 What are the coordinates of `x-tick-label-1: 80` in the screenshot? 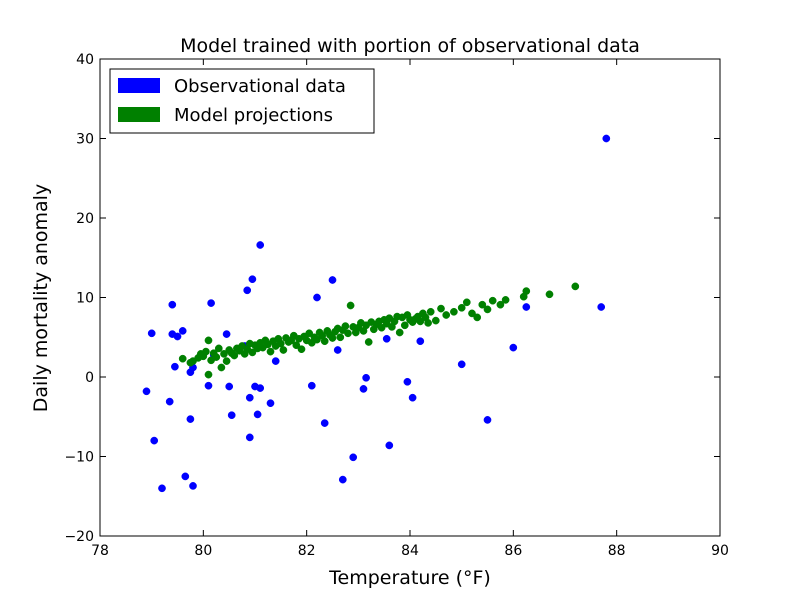 It's located at (203, 551).